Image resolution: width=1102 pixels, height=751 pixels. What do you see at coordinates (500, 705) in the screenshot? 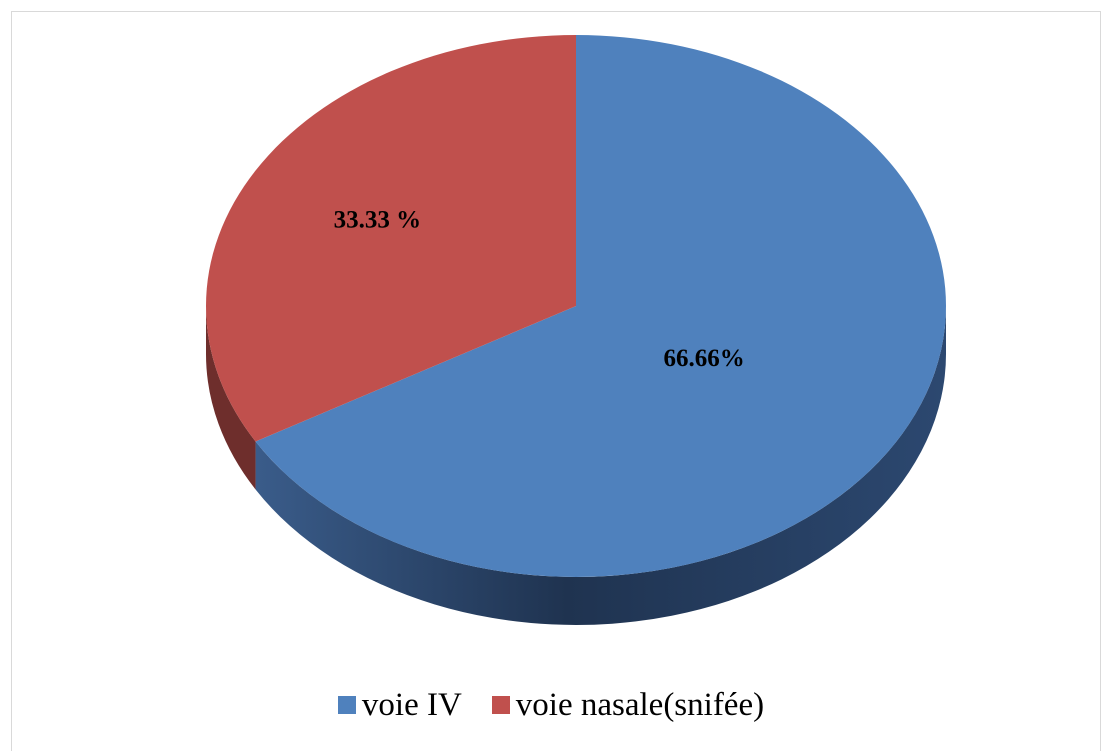
I see `legend-swatch-voie-nasale` at bounding box center [500, 705].